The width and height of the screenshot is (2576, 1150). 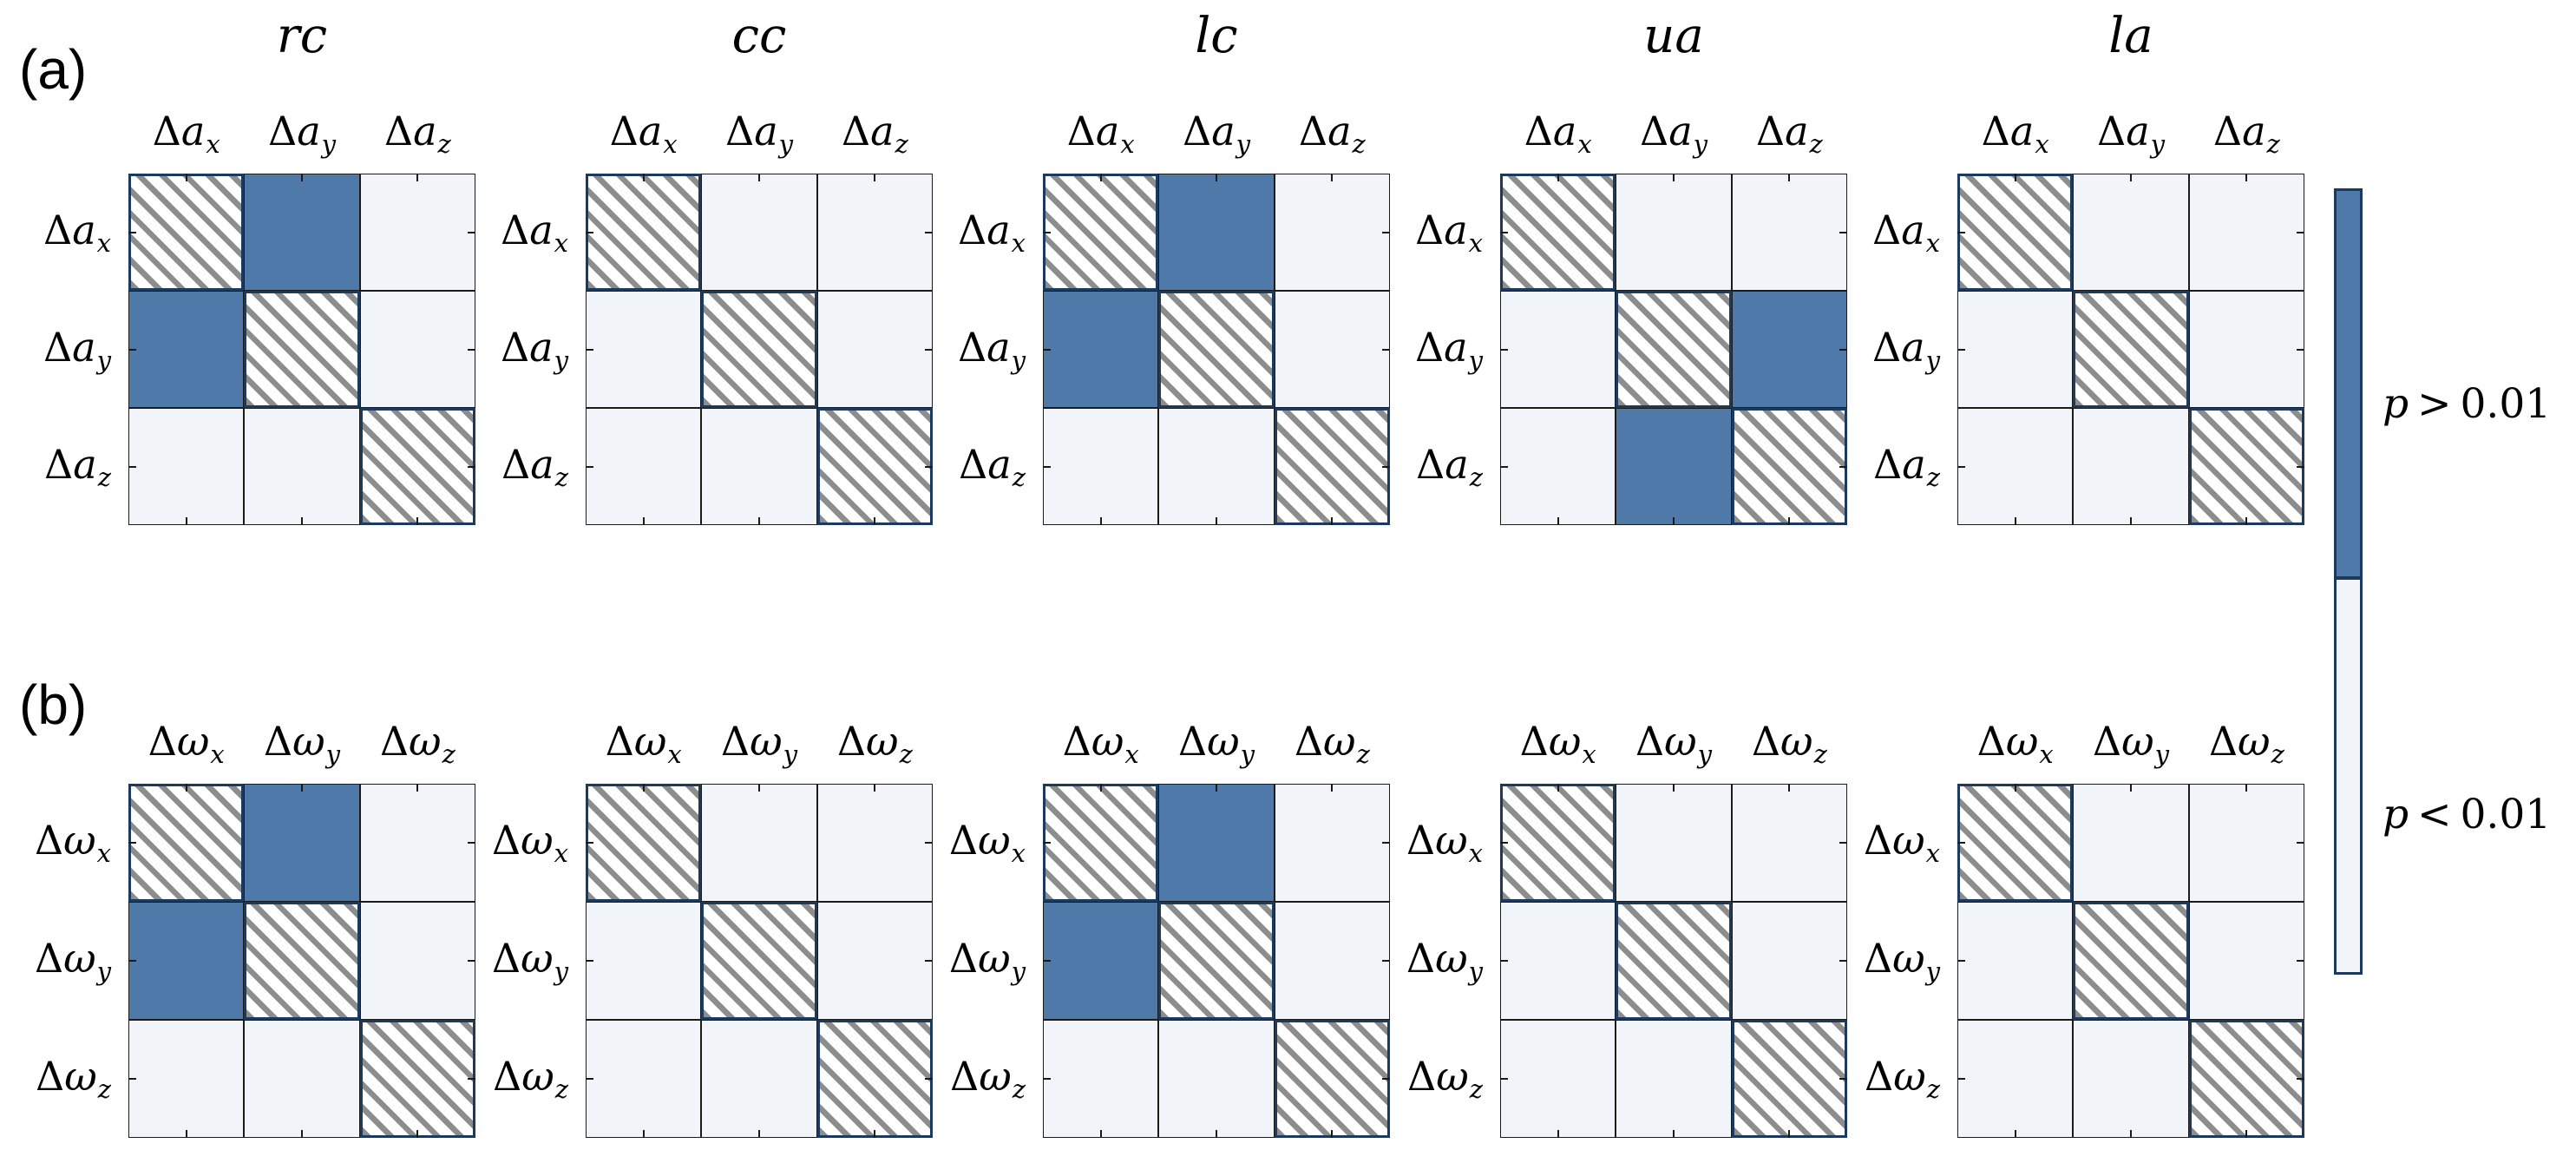 What do you see at coordinates (302, 36) in the screenshot?
I see `matrix-title: rc` at bounding box center [302, 36].